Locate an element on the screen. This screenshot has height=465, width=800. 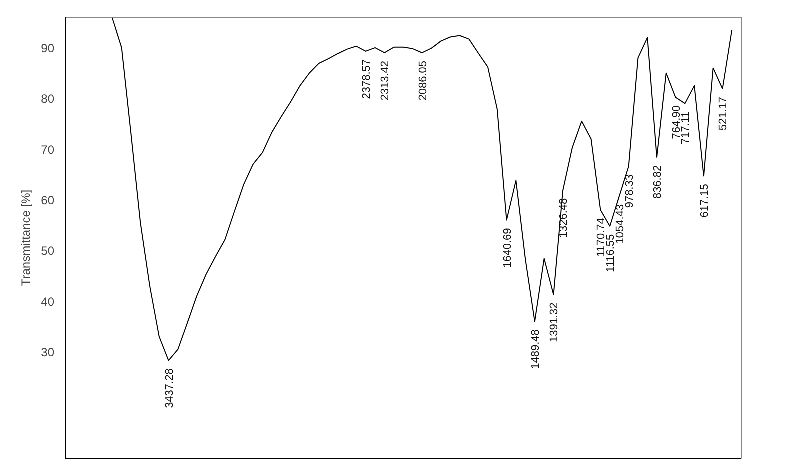
x-tick-label: 2086.05 is located at coordinates (423, 80).